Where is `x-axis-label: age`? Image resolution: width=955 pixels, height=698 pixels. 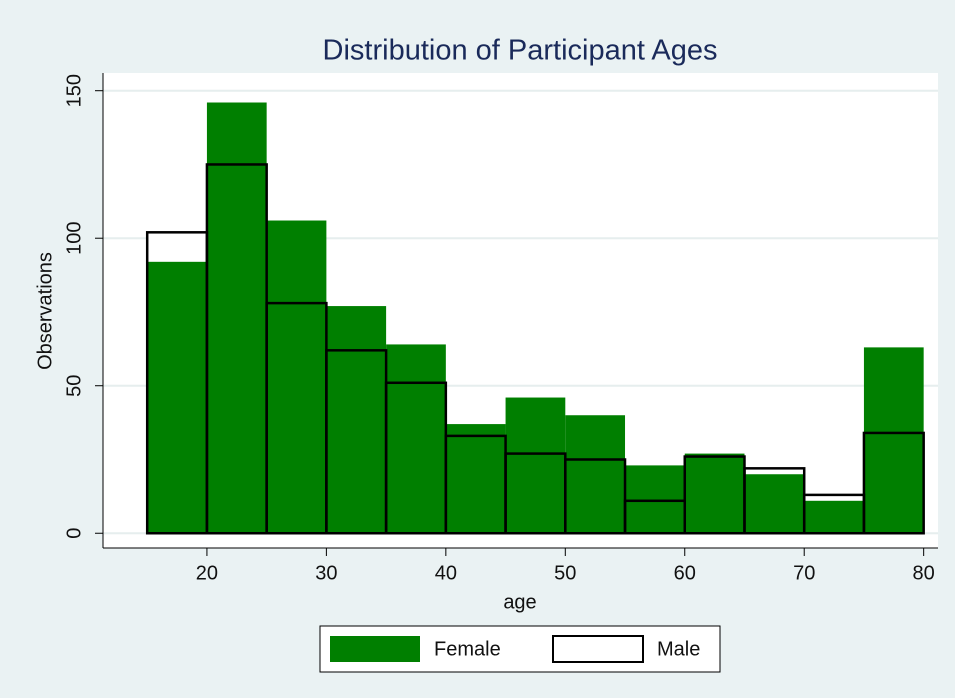
x-axis-label: age is located at coordinates (519, 602).